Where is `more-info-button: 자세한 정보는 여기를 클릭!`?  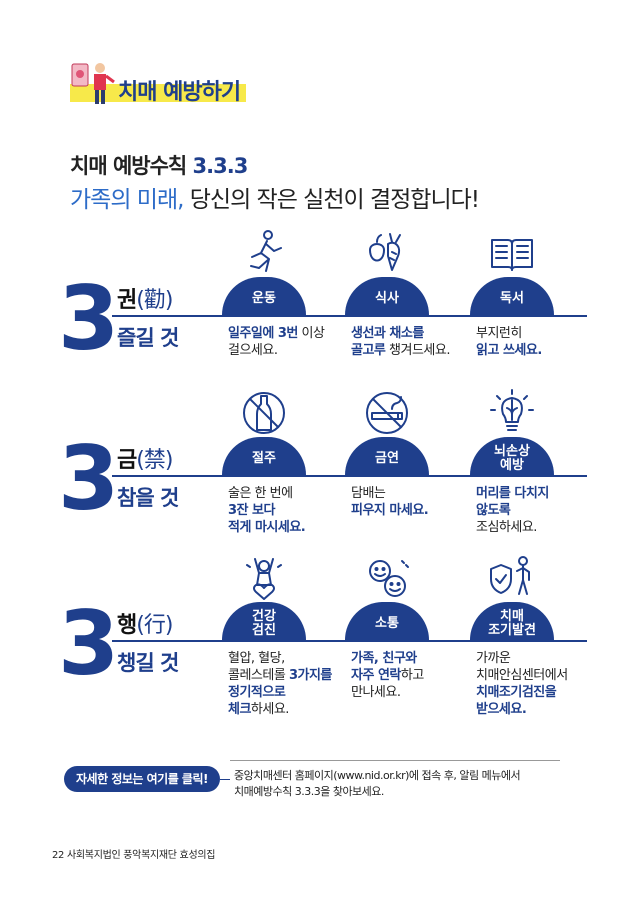
more-info-button: 자세한 정보는 여기를 클릭! is located at coordinates (142, 779).